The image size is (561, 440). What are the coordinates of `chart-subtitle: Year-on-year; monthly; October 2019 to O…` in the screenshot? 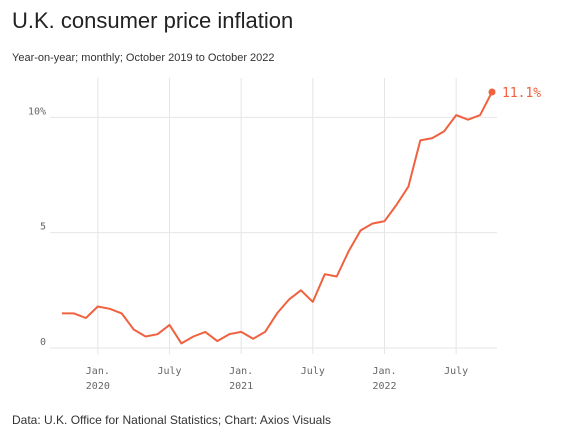 It's located at (143, 58).